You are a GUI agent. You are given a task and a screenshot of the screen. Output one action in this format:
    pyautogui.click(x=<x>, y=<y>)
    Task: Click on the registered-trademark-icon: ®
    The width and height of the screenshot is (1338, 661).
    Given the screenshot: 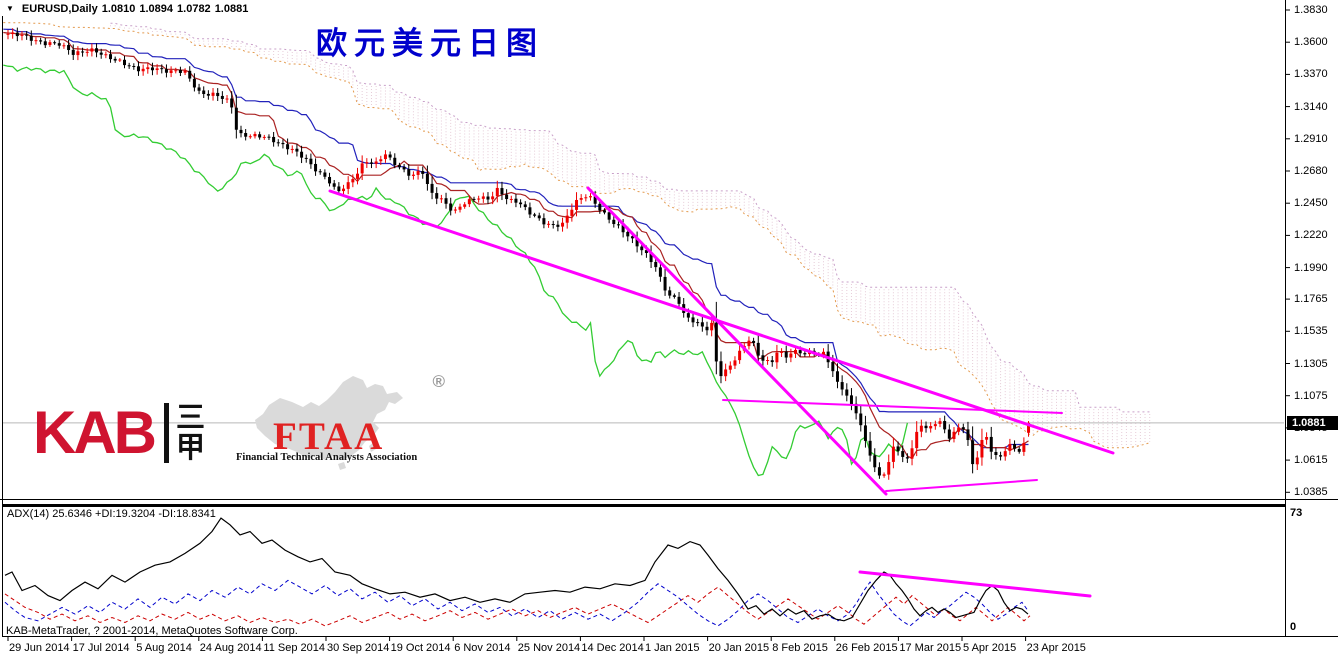 What is the action you would take?
    pyautogui.click(x=438, y=381)
    